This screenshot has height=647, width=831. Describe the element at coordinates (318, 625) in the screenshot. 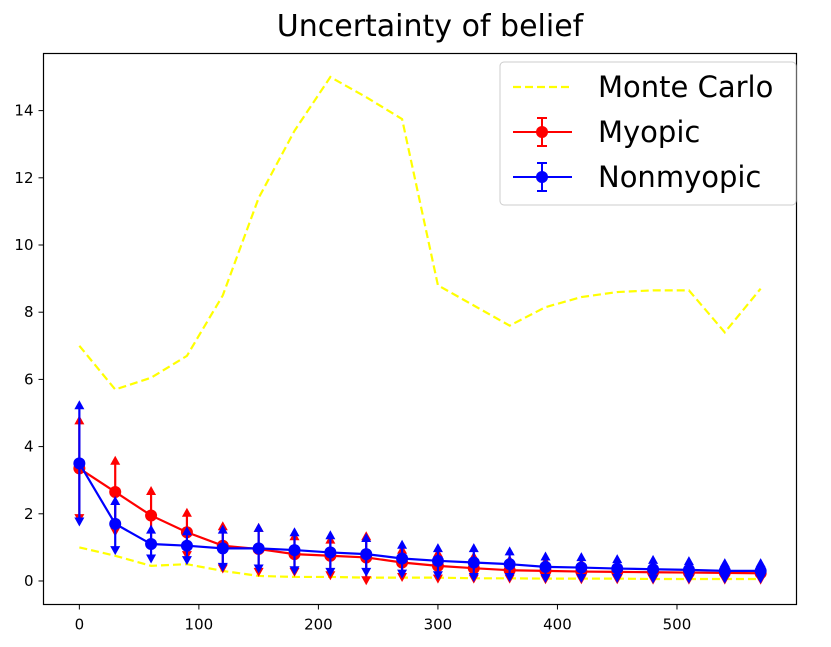

I see `x-tick-label-2: 200` at that location.